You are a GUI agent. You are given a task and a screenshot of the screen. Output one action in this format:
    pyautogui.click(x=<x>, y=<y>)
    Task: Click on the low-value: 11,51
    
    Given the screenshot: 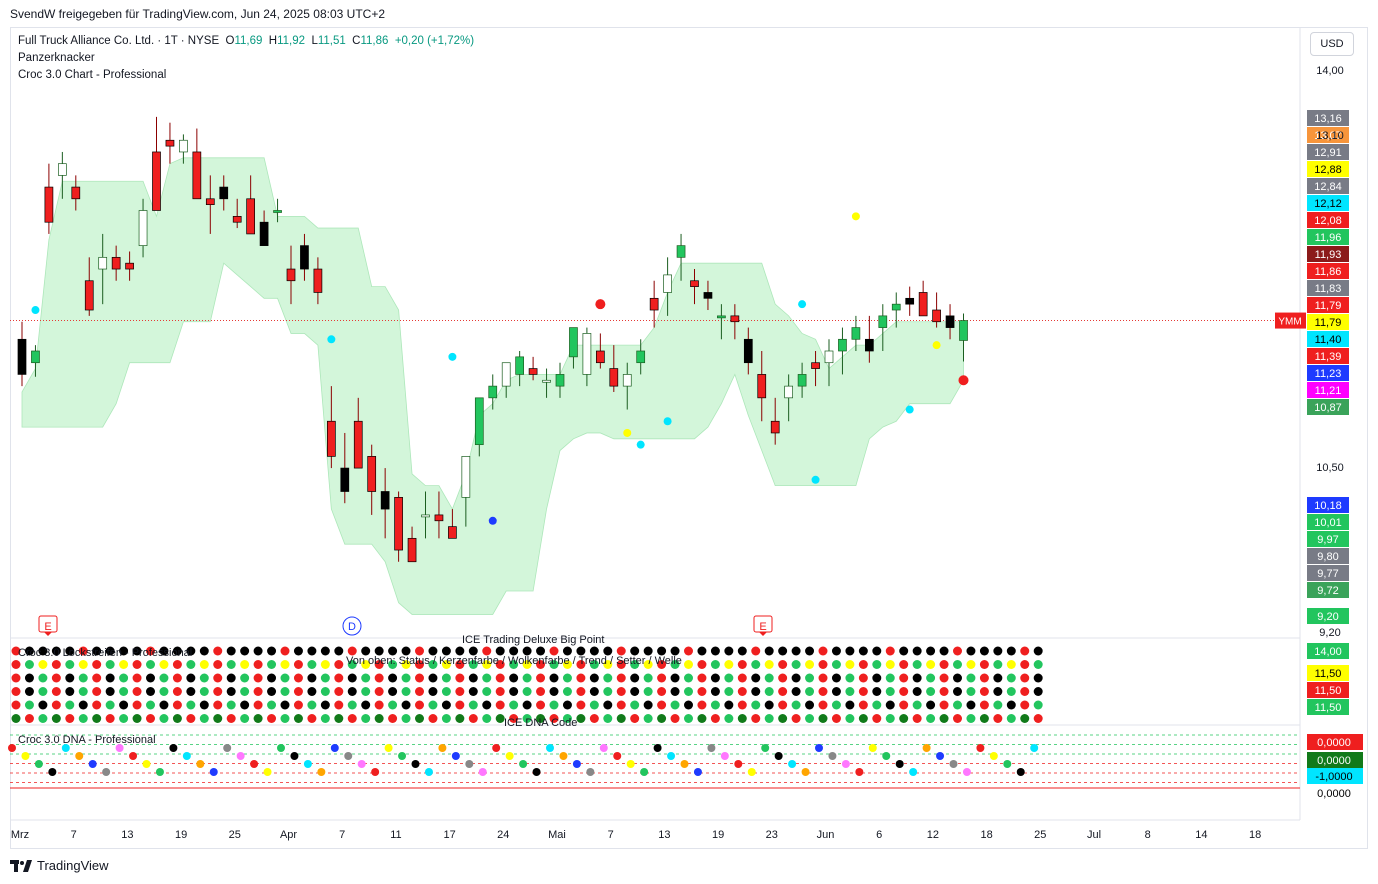 What is the action you would take?
    pyautogui.click(x=331, y=41)
    